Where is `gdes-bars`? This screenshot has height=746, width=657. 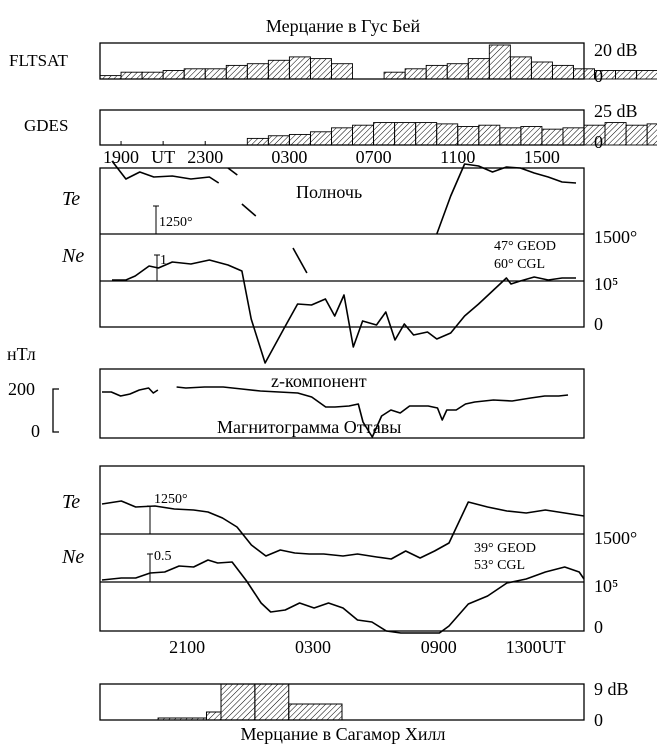
gdes-bars is located at coordinates (451, 134).